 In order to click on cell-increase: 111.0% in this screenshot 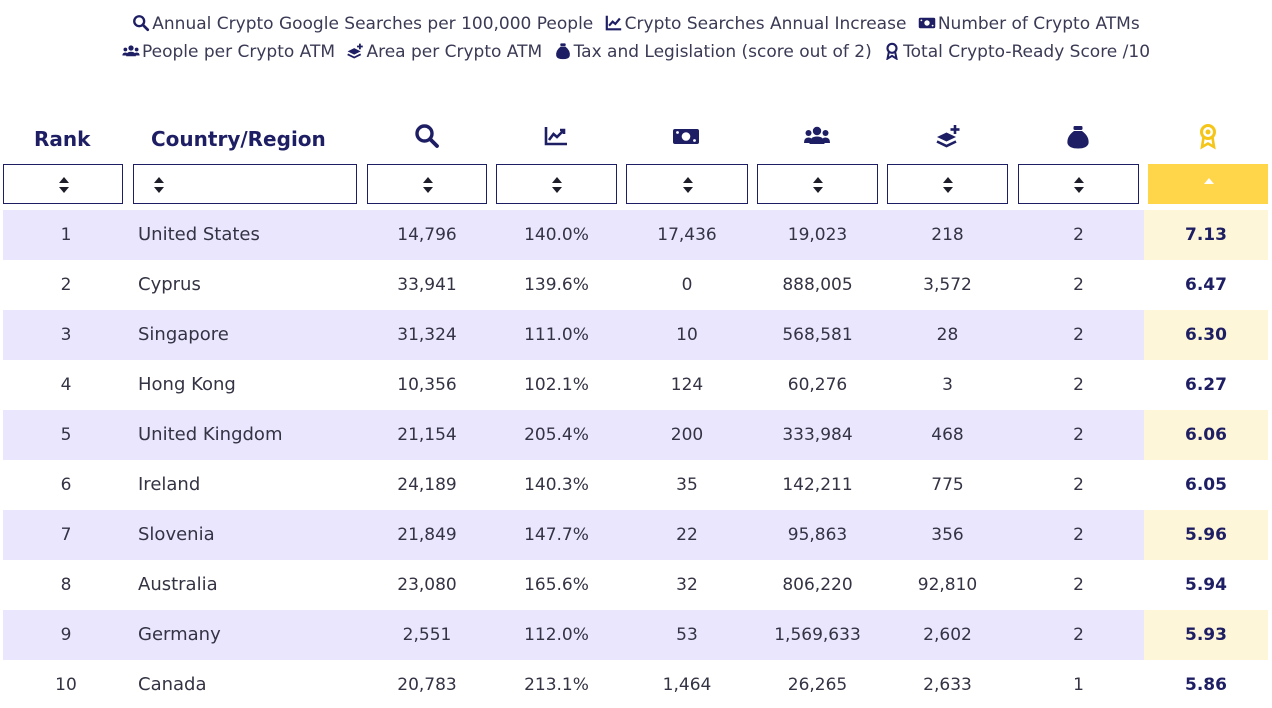, I will do `click(556, 335)`.